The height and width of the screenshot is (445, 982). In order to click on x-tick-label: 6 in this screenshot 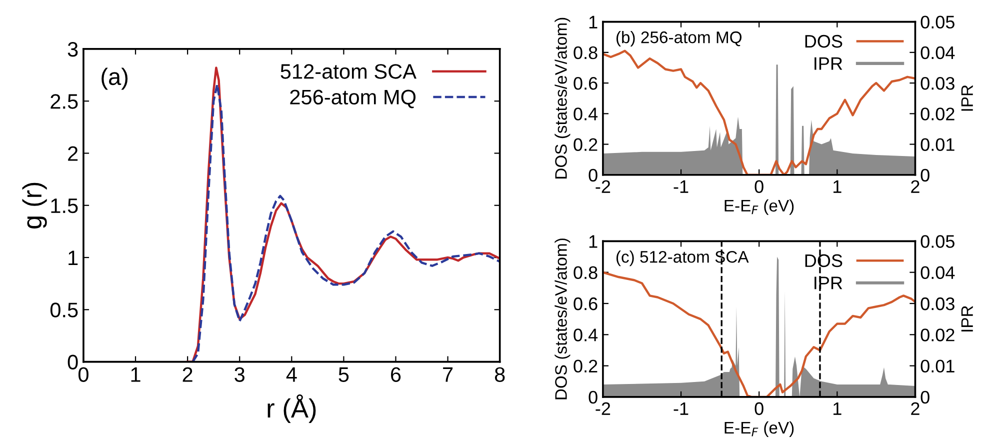, I will do `click(396, 374)`.